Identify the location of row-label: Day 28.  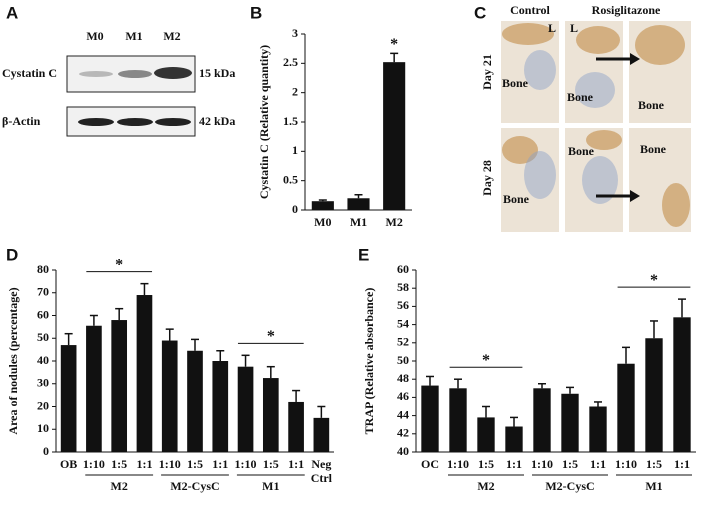
(487, 178).